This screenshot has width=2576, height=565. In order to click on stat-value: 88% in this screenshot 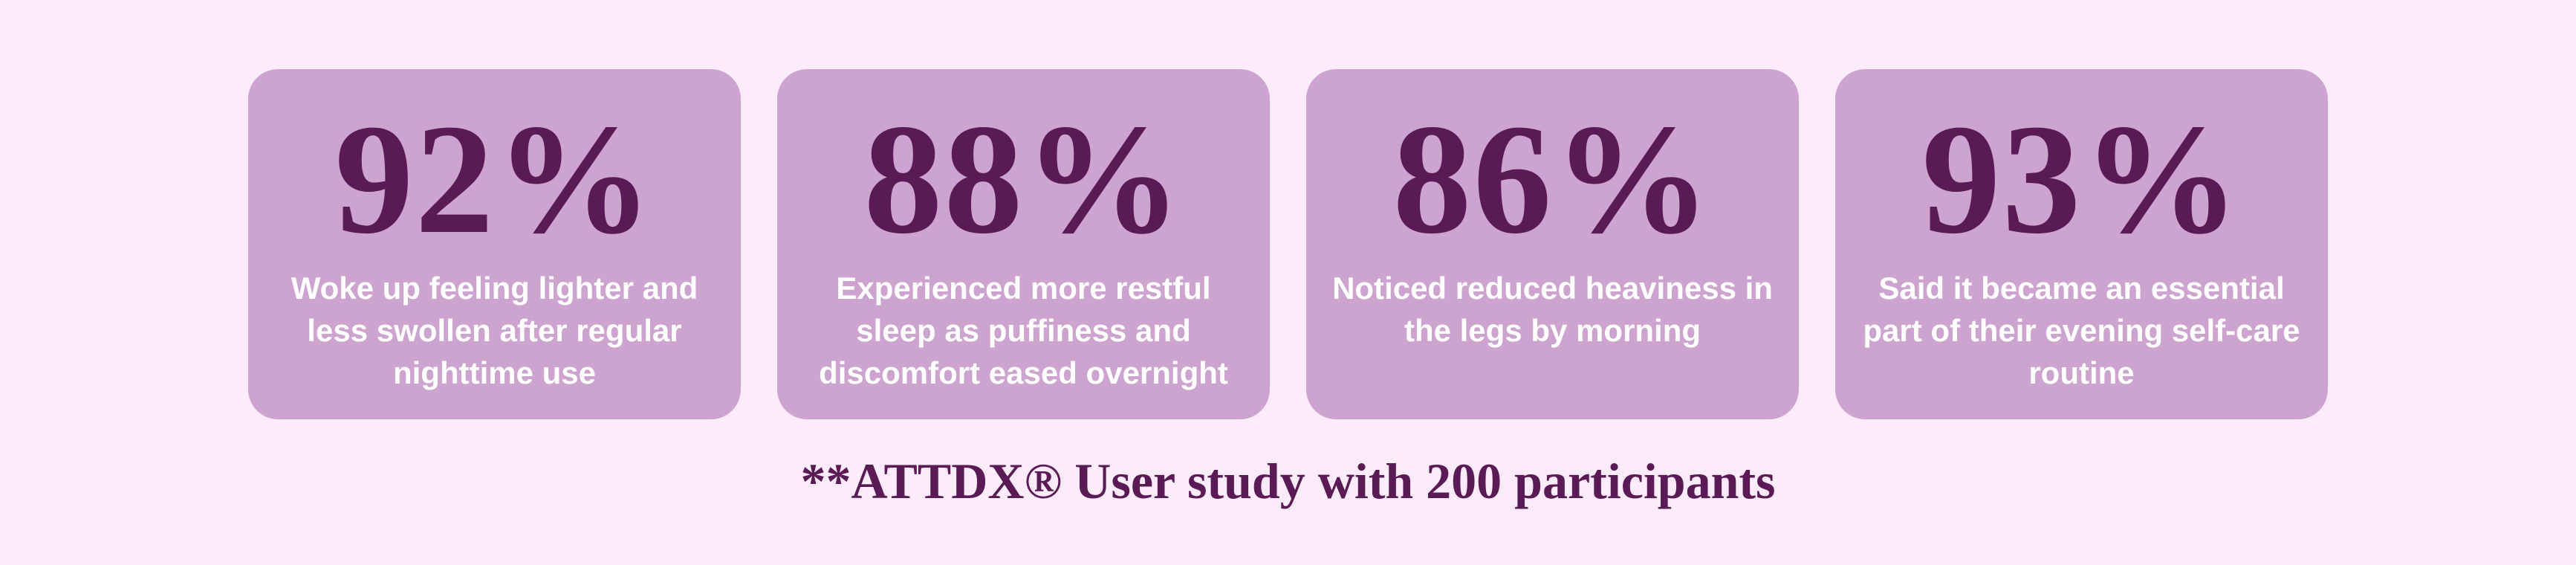, I will do `click(1023, 179)`.